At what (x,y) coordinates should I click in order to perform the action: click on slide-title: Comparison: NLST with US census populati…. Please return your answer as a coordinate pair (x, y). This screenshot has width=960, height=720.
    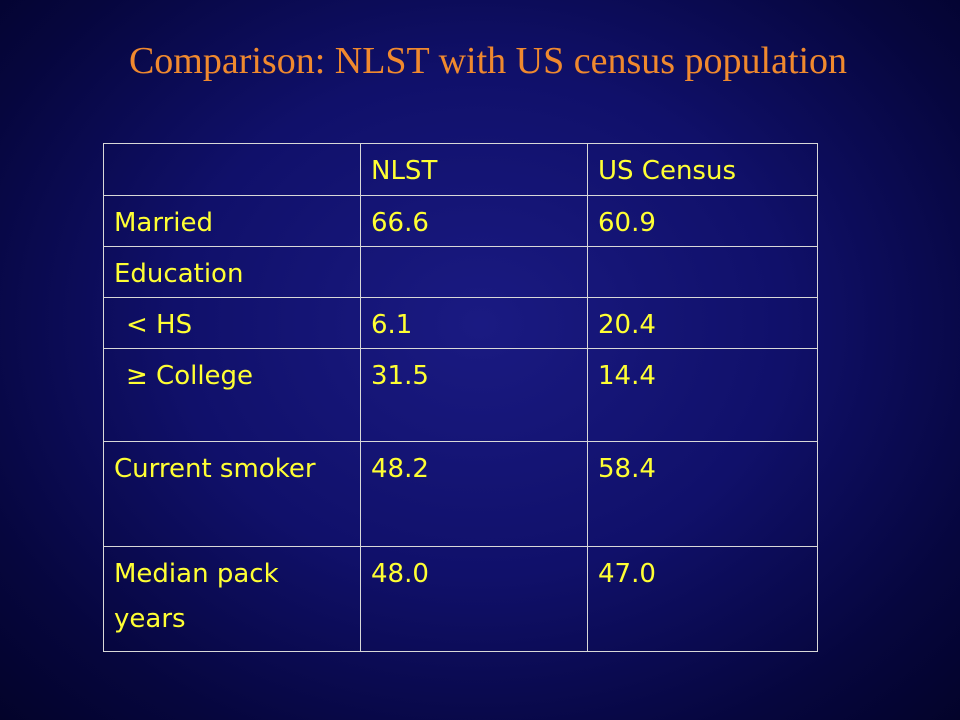
    Looking at the image, I should click on (488, 61).